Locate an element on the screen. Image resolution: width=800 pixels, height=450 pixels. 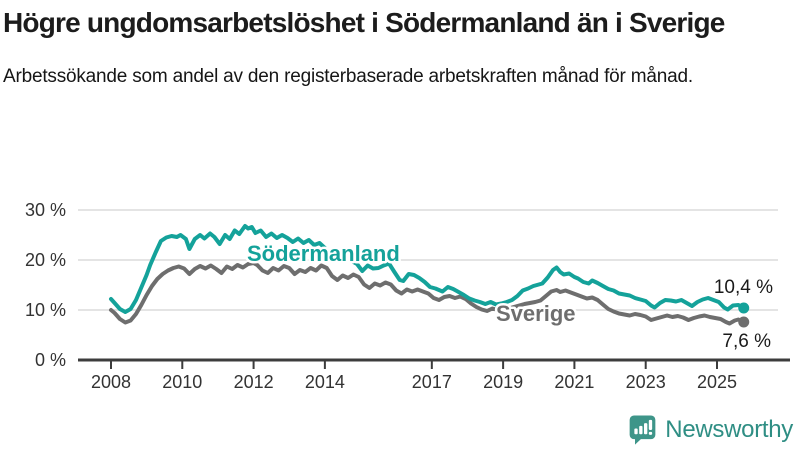
x-axis-tick-label: 2021 is located at coordinates (574, 382).